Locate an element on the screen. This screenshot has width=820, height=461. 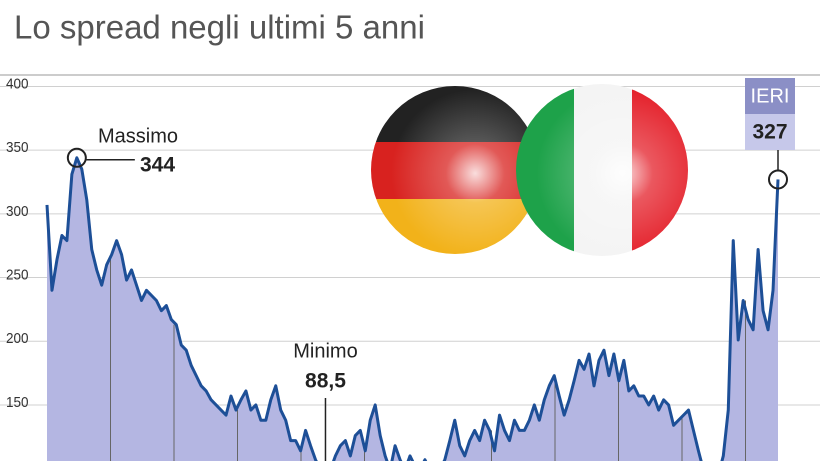
y-tick-label: 300 is located at coordinates (17, 211).